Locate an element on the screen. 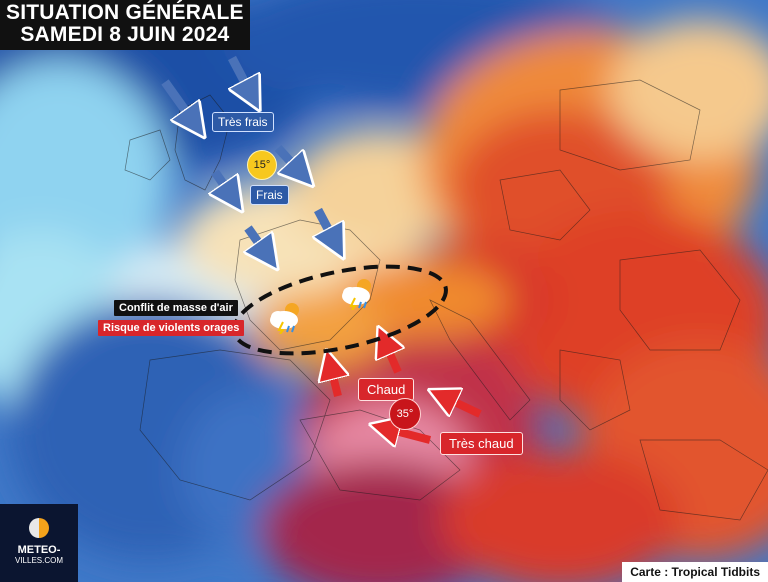 This screenshot has width=768, height=582. hot-arrows is located at coordinates (406, 390).